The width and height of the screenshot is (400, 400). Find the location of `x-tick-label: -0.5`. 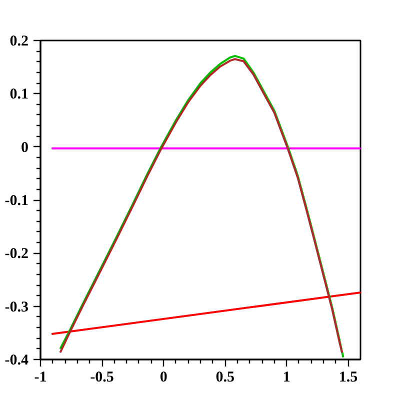

x-tick-label: -0.5 is located at coordinates (102, 378).